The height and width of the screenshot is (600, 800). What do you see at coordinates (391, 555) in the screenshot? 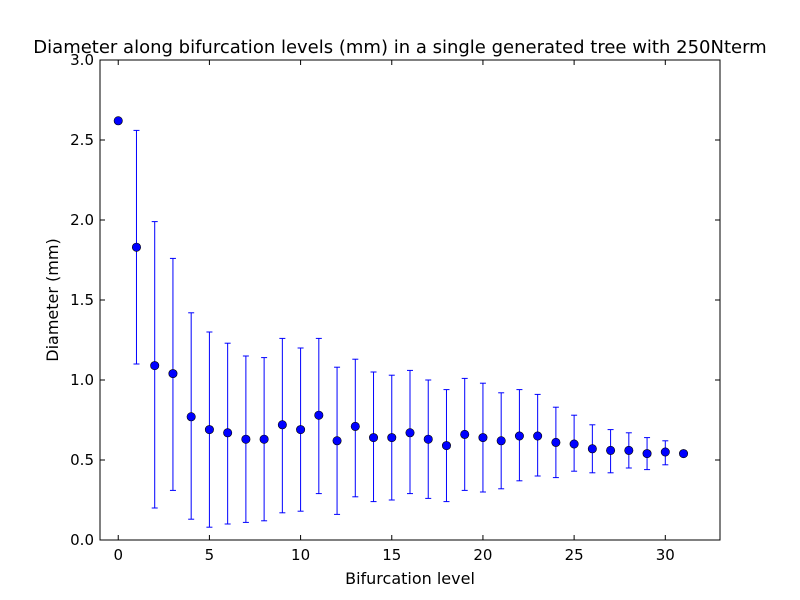
I see `x-tick-label: 15` at bounding box center [391, 555].